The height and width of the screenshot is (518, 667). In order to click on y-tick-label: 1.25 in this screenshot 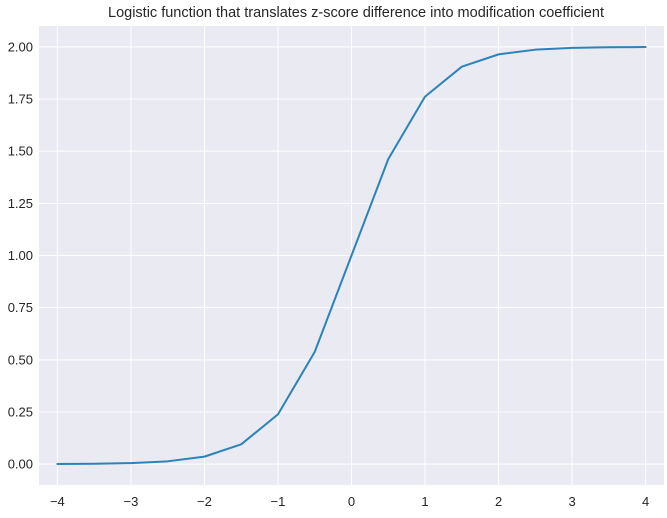, I will do `click(20, 203)`.